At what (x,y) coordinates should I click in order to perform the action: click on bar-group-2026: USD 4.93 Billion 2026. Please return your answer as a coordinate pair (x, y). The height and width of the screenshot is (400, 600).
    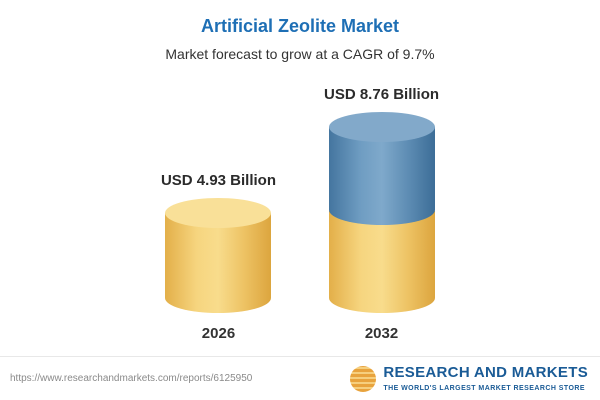
    Looking at the image, I should click on (218, 257).